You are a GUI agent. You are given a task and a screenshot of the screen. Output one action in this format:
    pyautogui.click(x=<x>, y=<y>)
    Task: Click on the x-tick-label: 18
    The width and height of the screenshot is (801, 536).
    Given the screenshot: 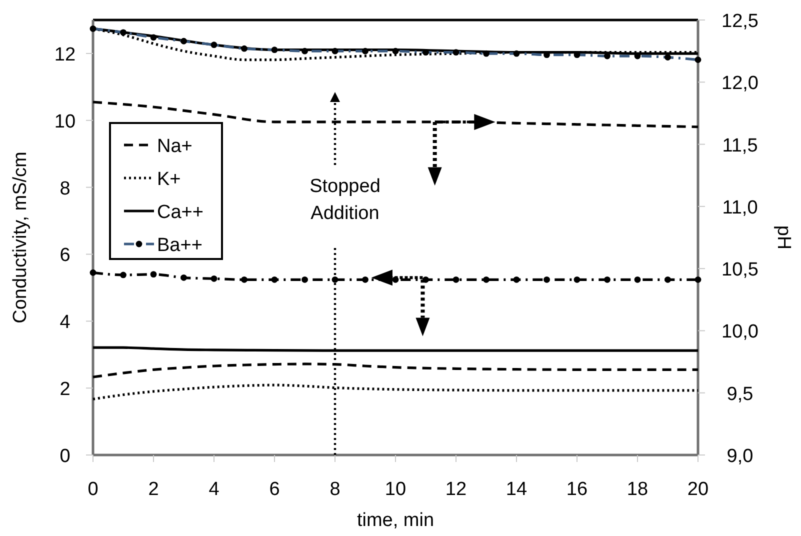 What is the action you would take?
    pyautogui.click(x=637, y=489)
    